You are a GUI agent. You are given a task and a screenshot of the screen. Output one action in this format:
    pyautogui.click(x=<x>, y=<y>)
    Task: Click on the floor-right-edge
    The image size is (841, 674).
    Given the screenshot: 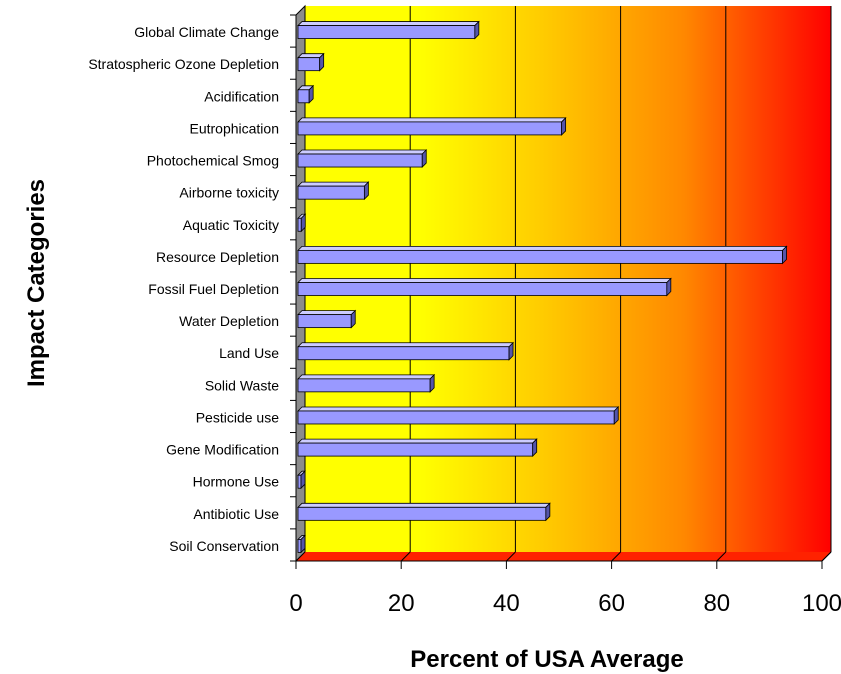 What is the action you would take?
    pyautogui.click(x=826, y=556)
    